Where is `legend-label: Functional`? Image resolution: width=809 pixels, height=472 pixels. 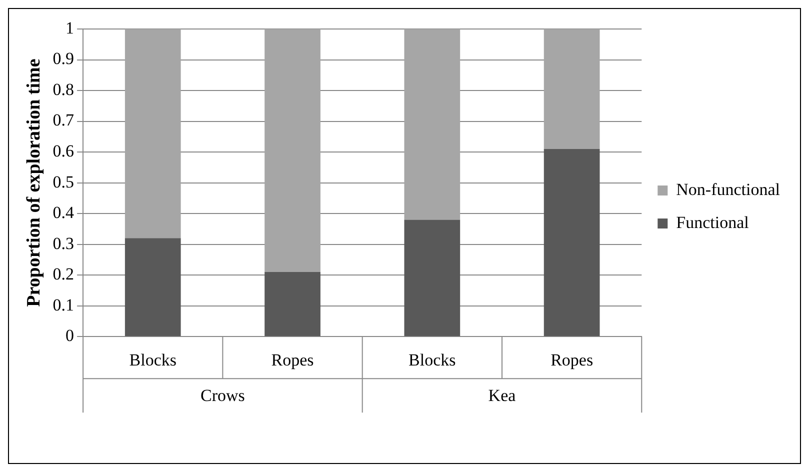
legend-label: Functional is located at coordinates (713, 222).